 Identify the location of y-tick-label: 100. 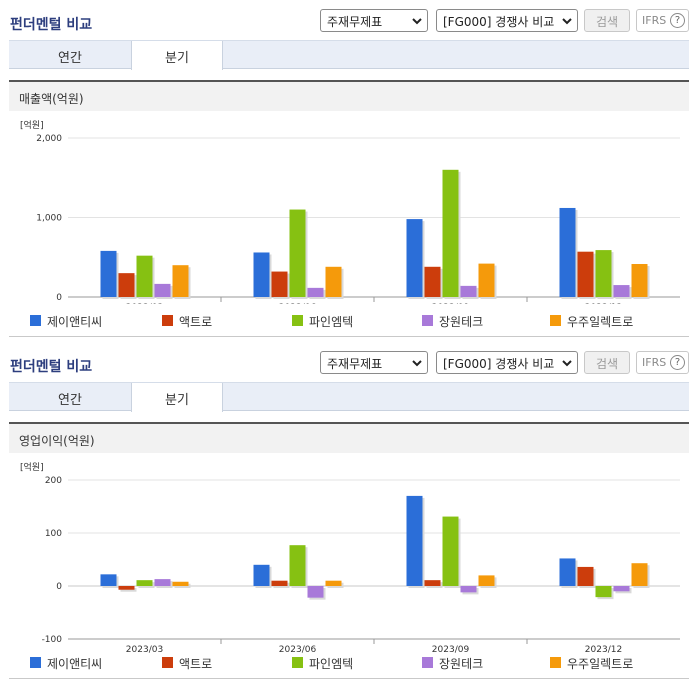
(53, 534).